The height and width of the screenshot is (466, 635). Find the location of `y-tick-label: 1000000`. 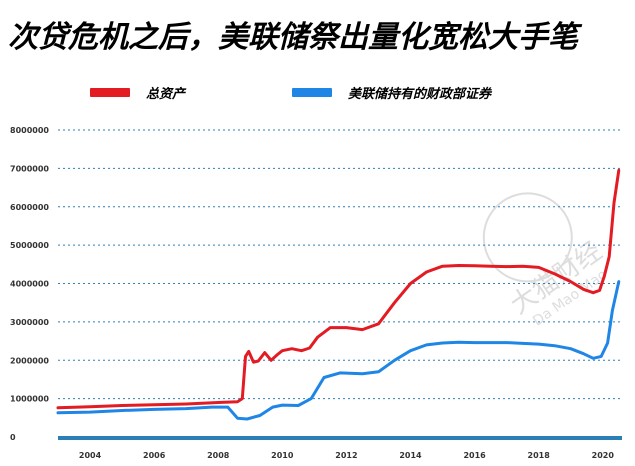

y-tick-label: 1000000 is located at coordinates (29, 399).